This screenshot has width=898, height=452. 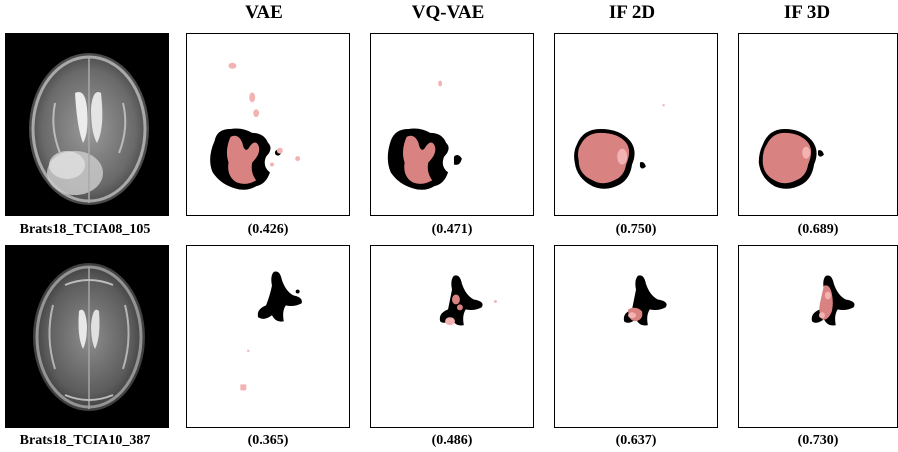 What do you see at coordinates (636, 229) in the screenshot?
I see `dice-score-if-2d-case-1: (0.750)` at bounding box center [636, 229].